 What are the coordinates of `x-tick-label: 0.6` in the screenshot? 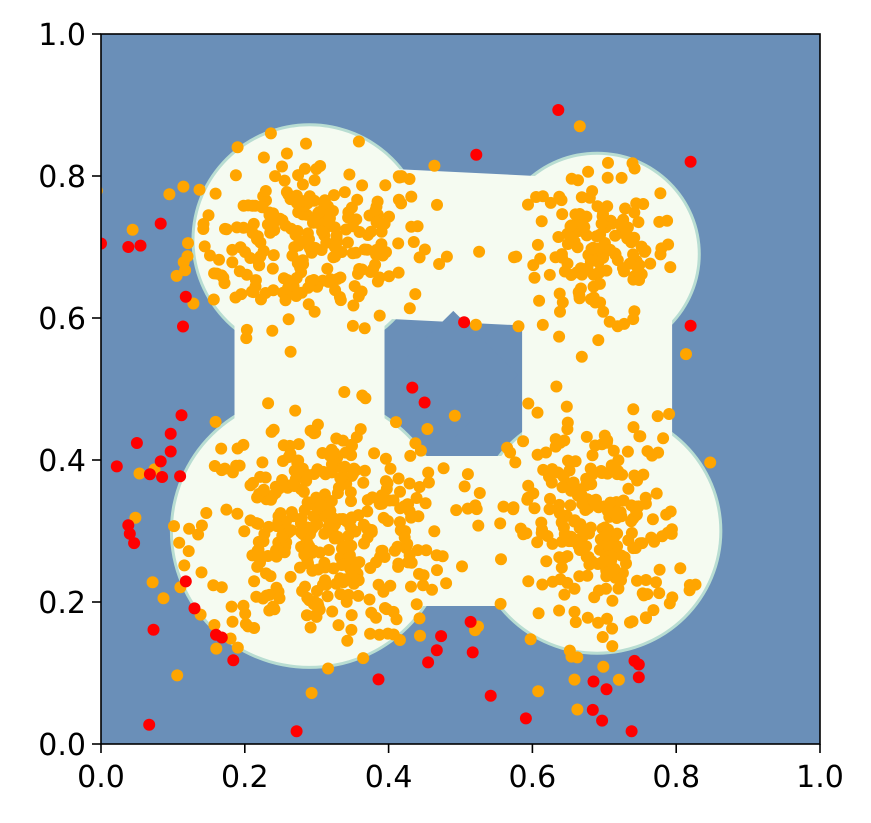 It's located at (533, 777).